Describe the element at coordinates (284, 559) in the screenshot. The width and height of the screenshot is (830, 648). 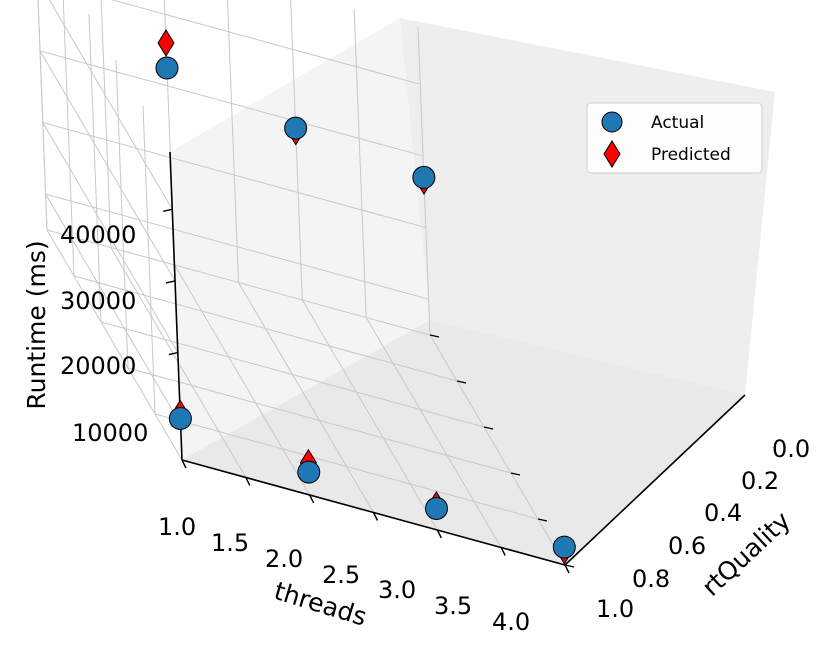
I see `x-tick-label: 2.0` at that location.